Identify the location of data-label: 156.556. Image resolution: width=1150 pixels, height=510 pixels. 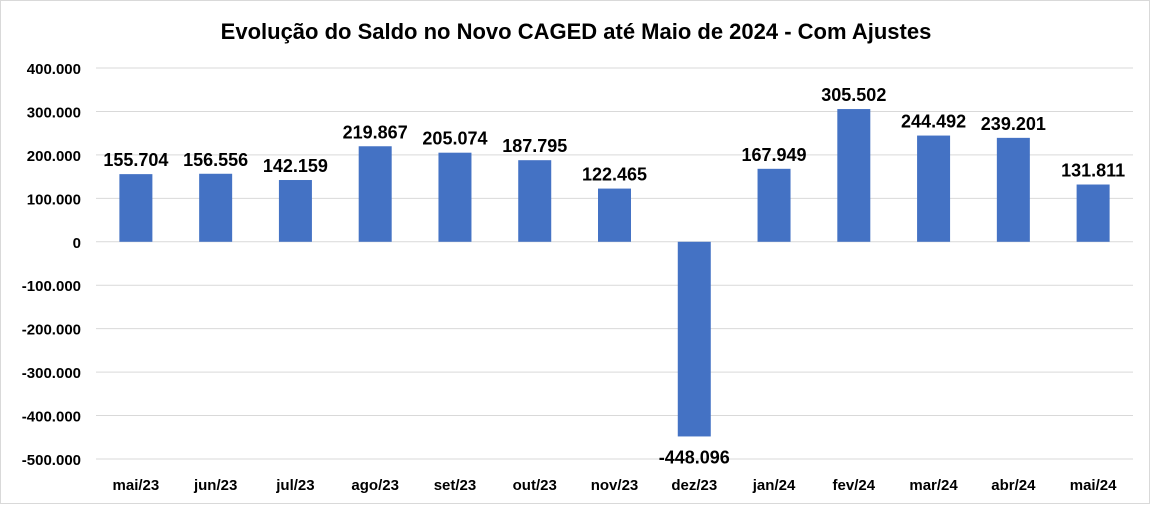
(215, 160).